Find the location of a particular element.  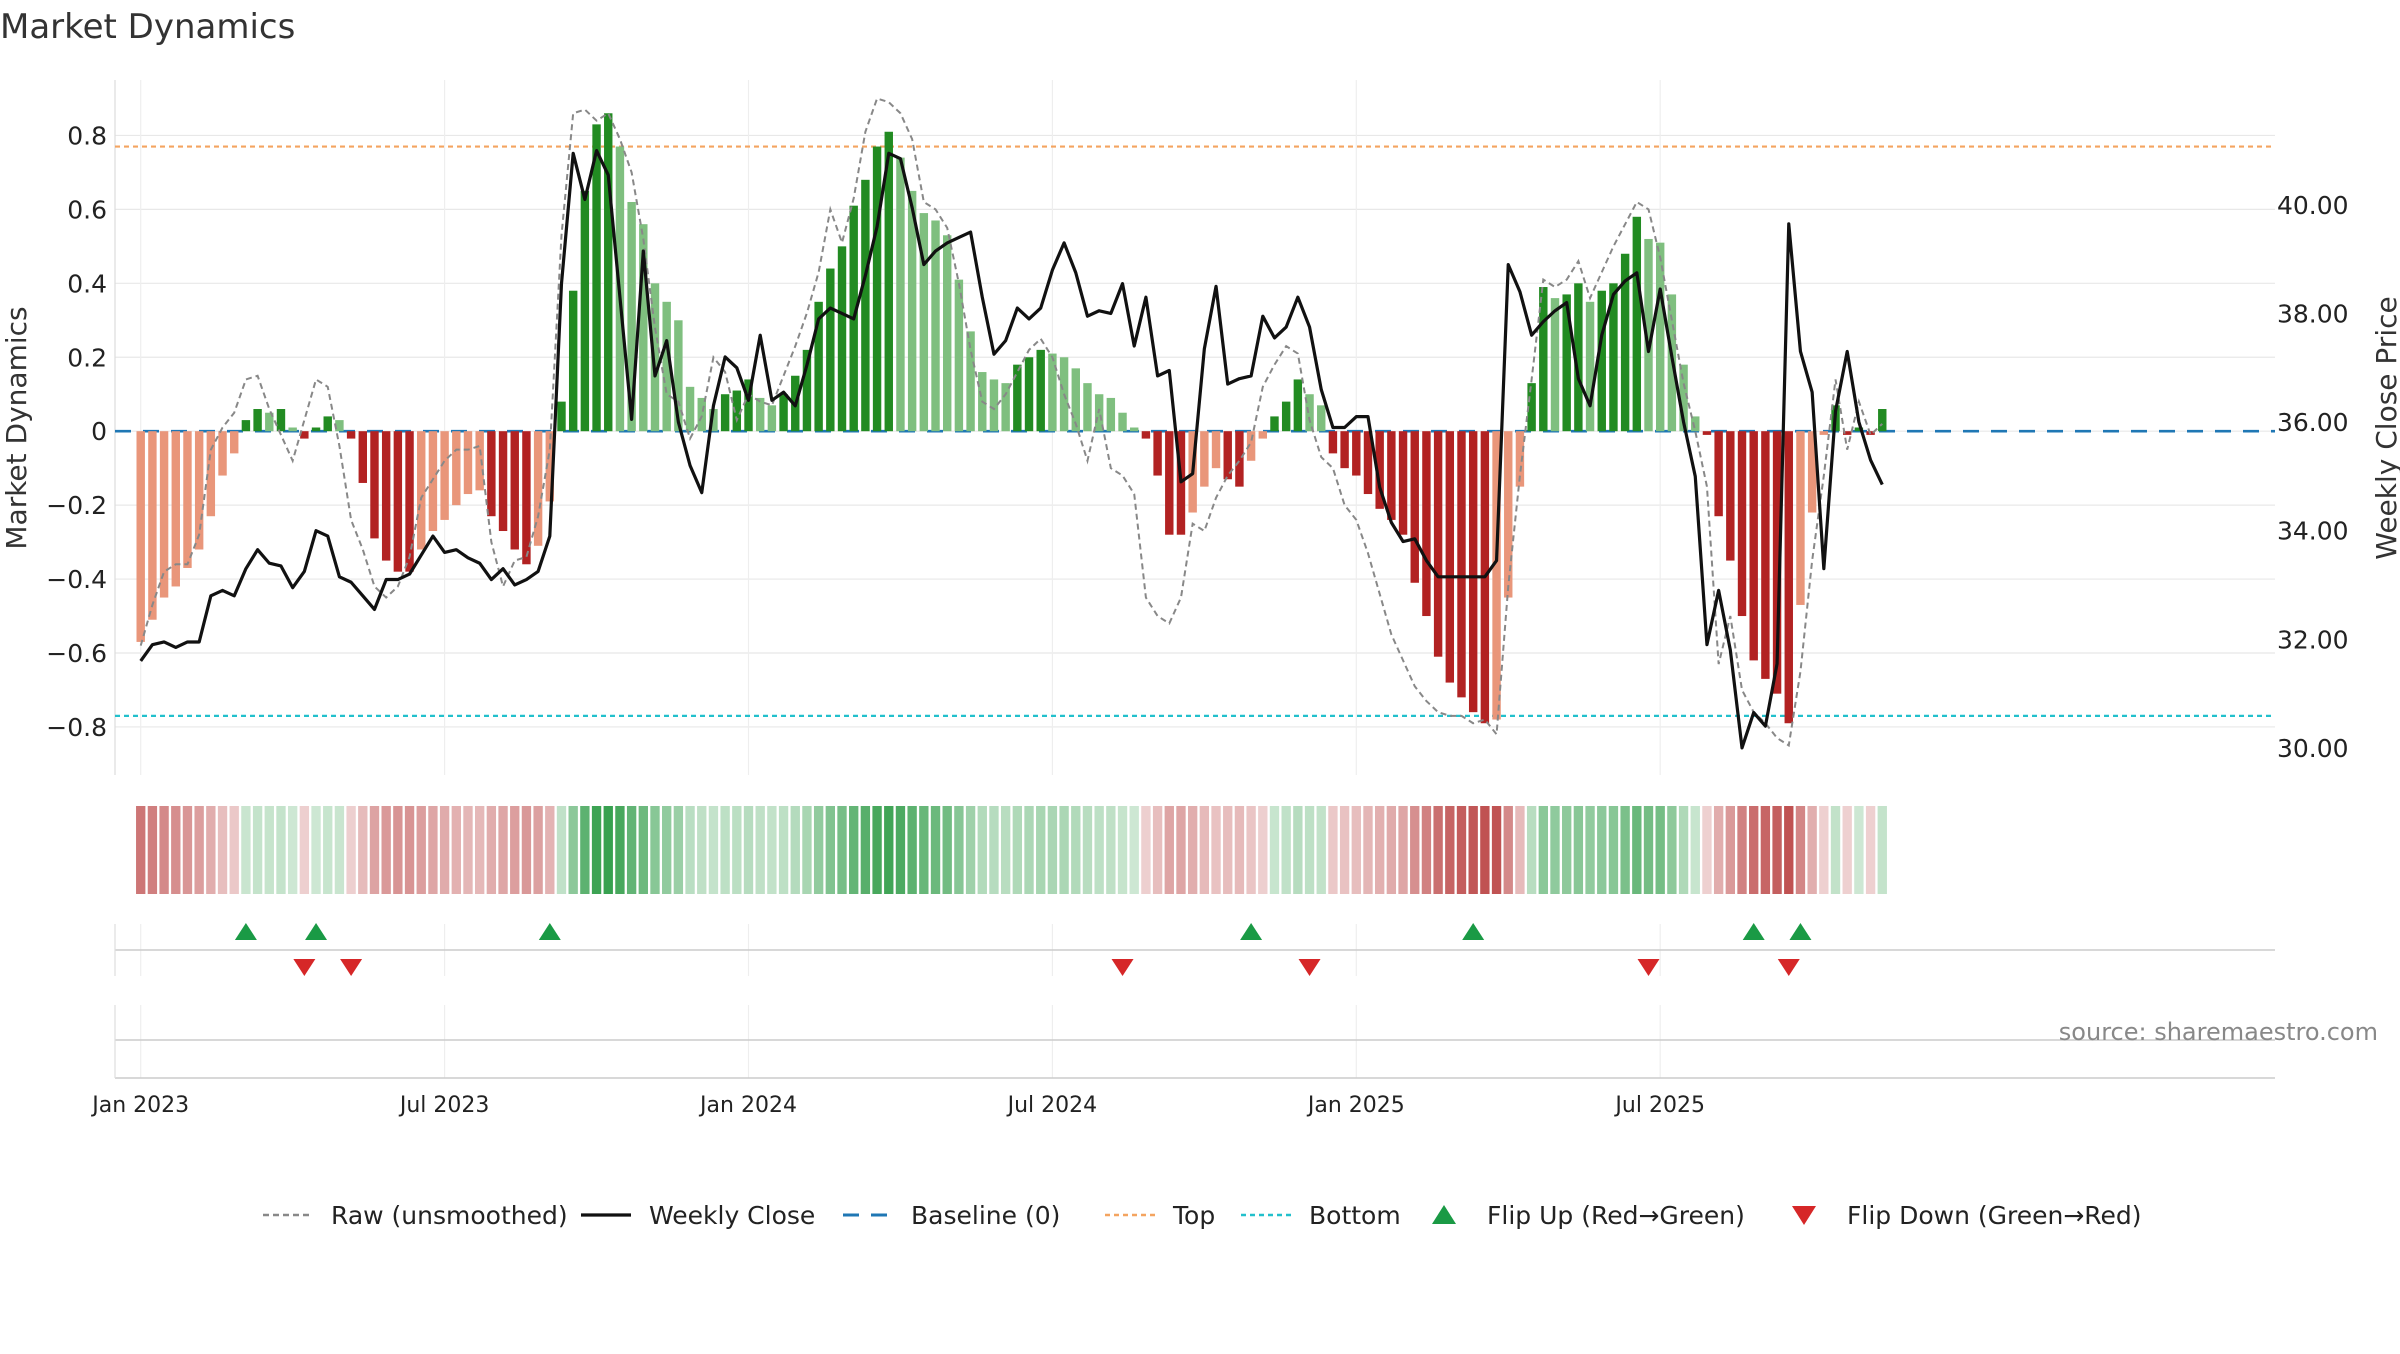

y-tick-label-left: 0.8 is located at coordinates (87, 135).